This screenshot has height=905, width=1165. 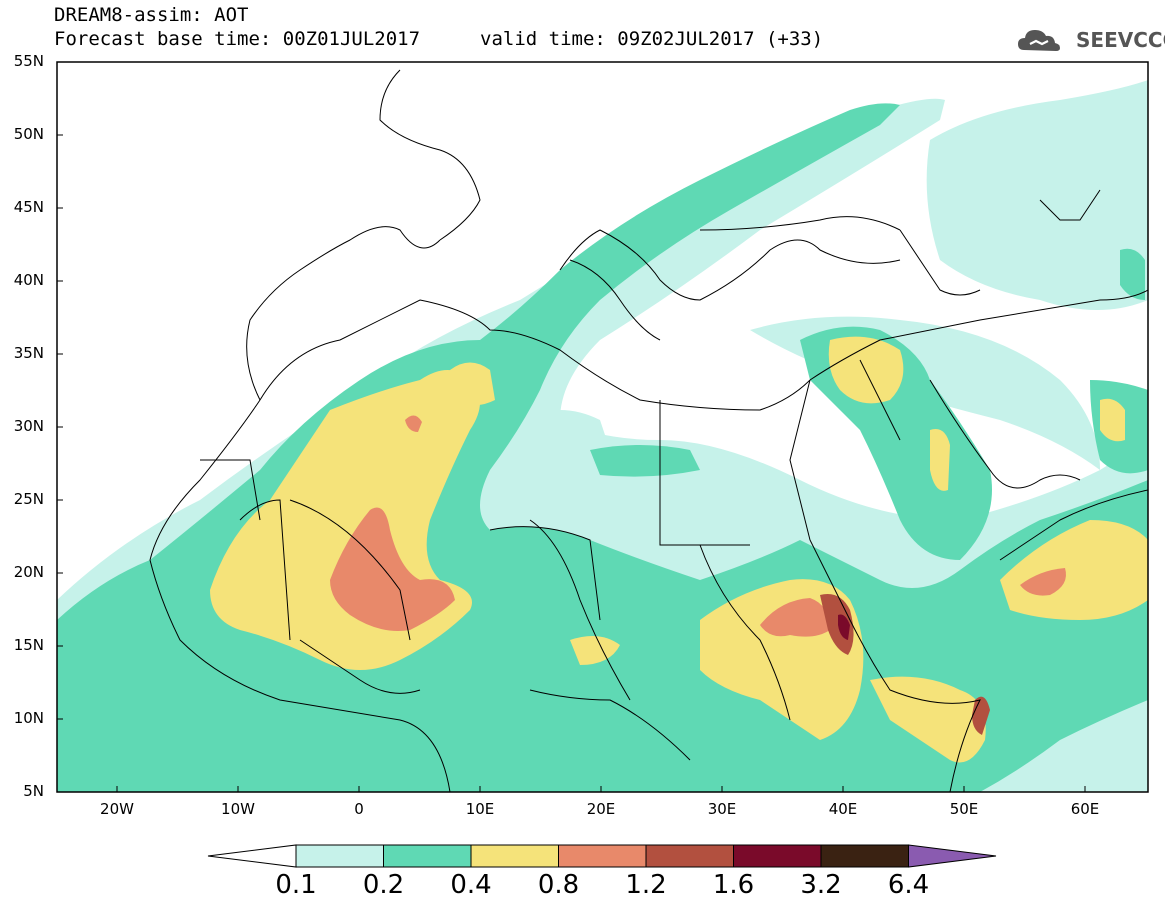 What do you see at coordinates (28, 499) in the screenshot?
I see `lat-label: 25N` at bounding box center [28, 499].